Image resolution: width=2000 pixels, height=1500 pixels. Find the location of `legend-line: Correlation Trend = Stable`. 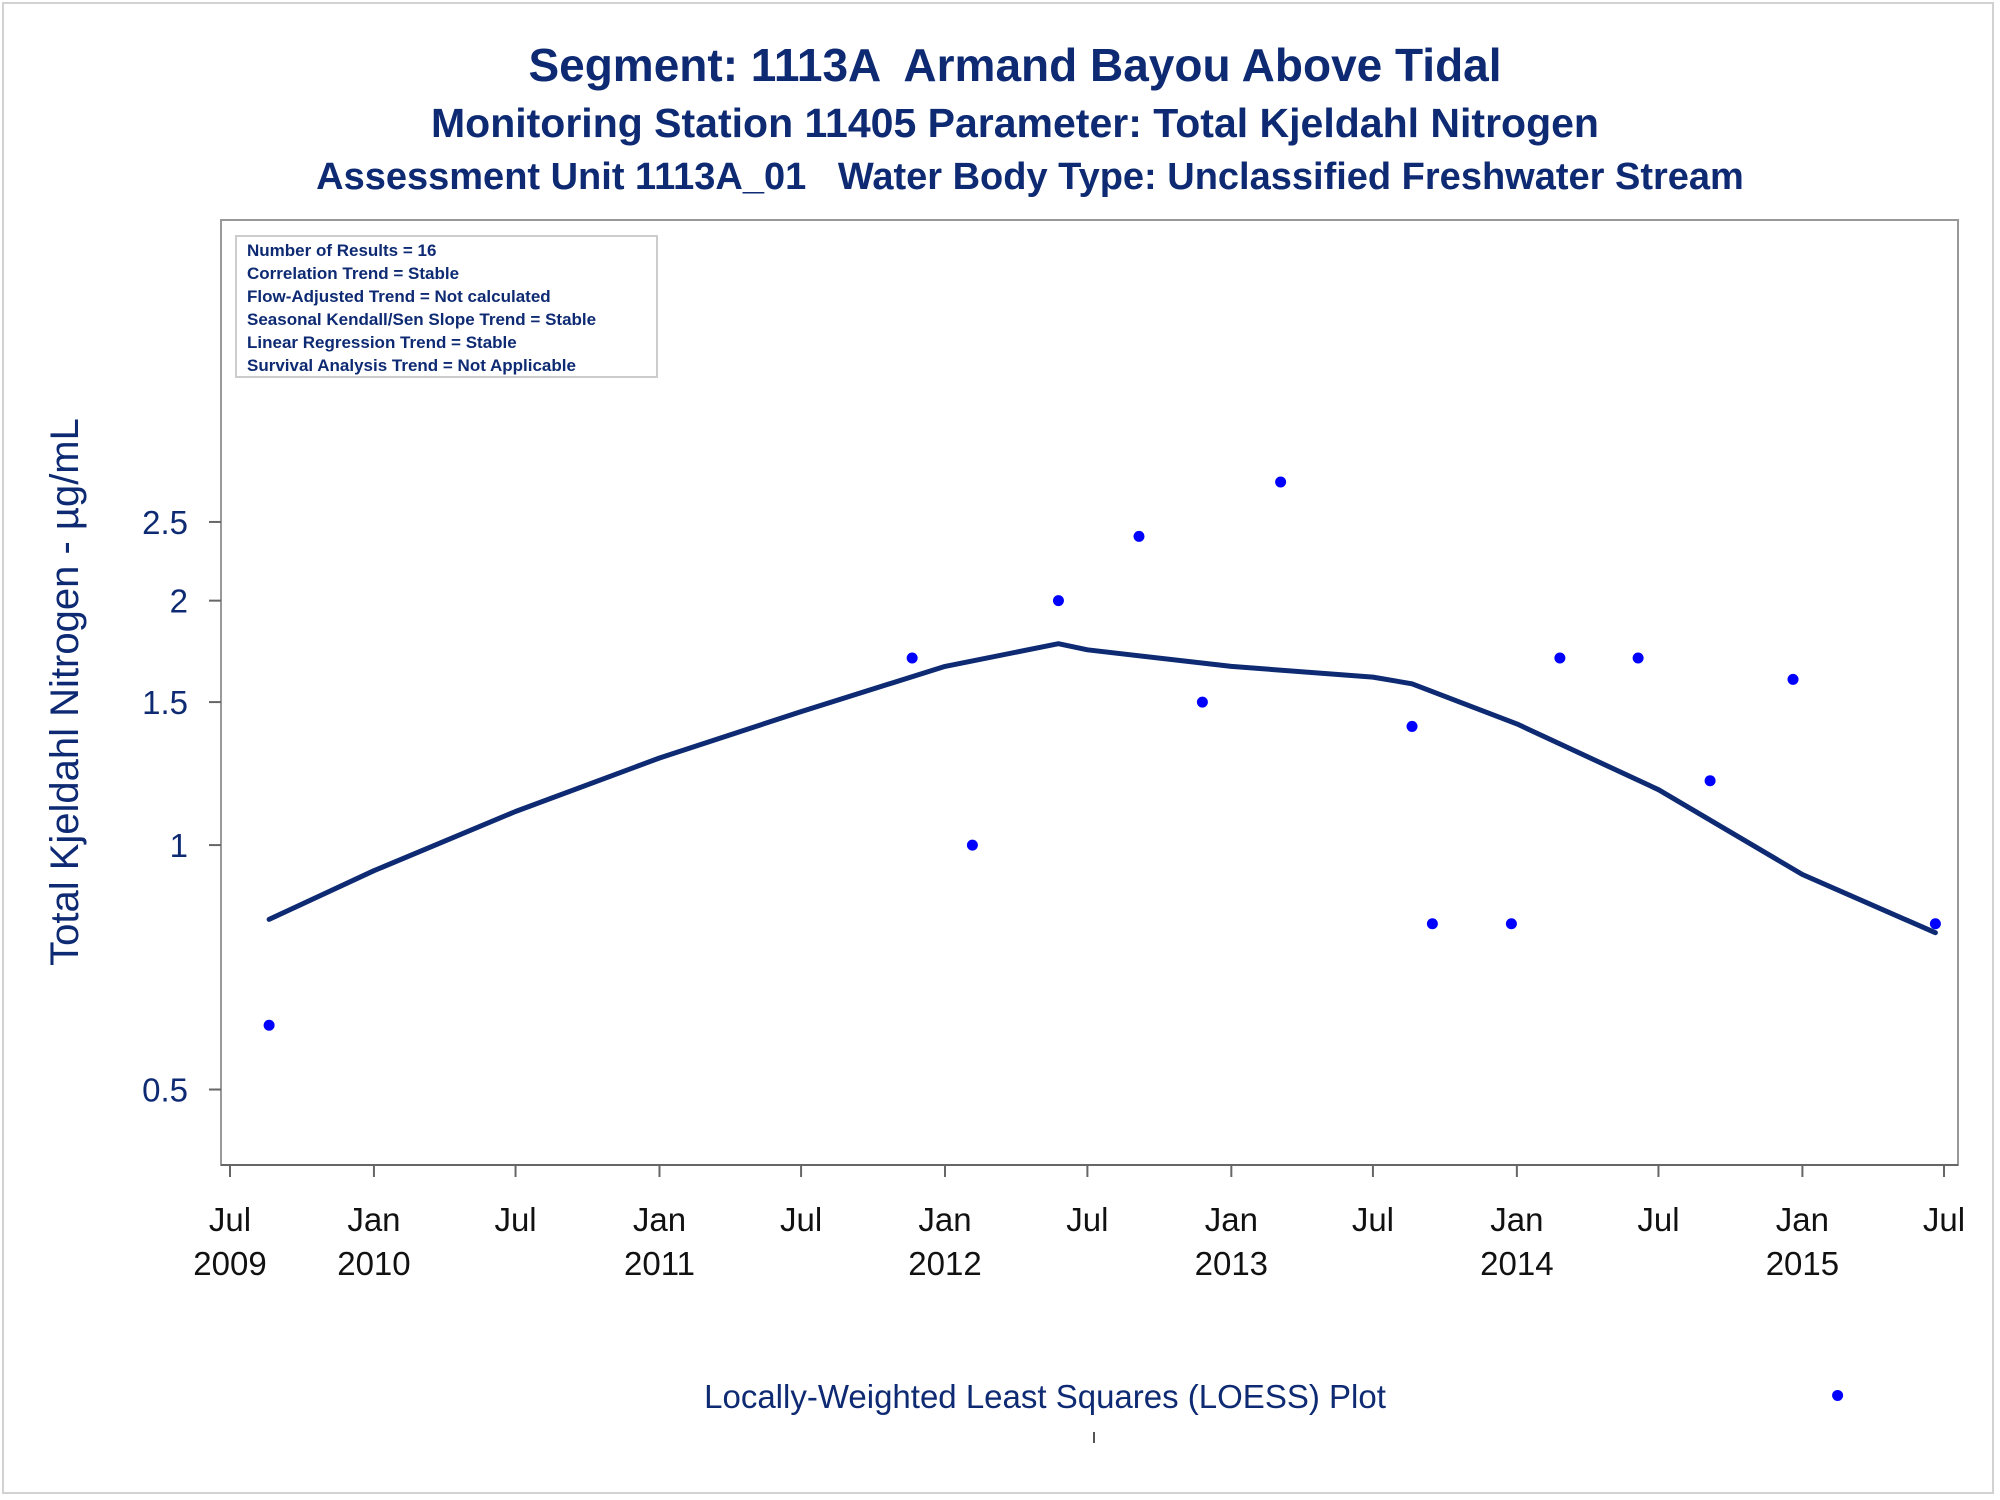

legend-line: Correlation Trend = Stable is located at coordinates (353, 273).